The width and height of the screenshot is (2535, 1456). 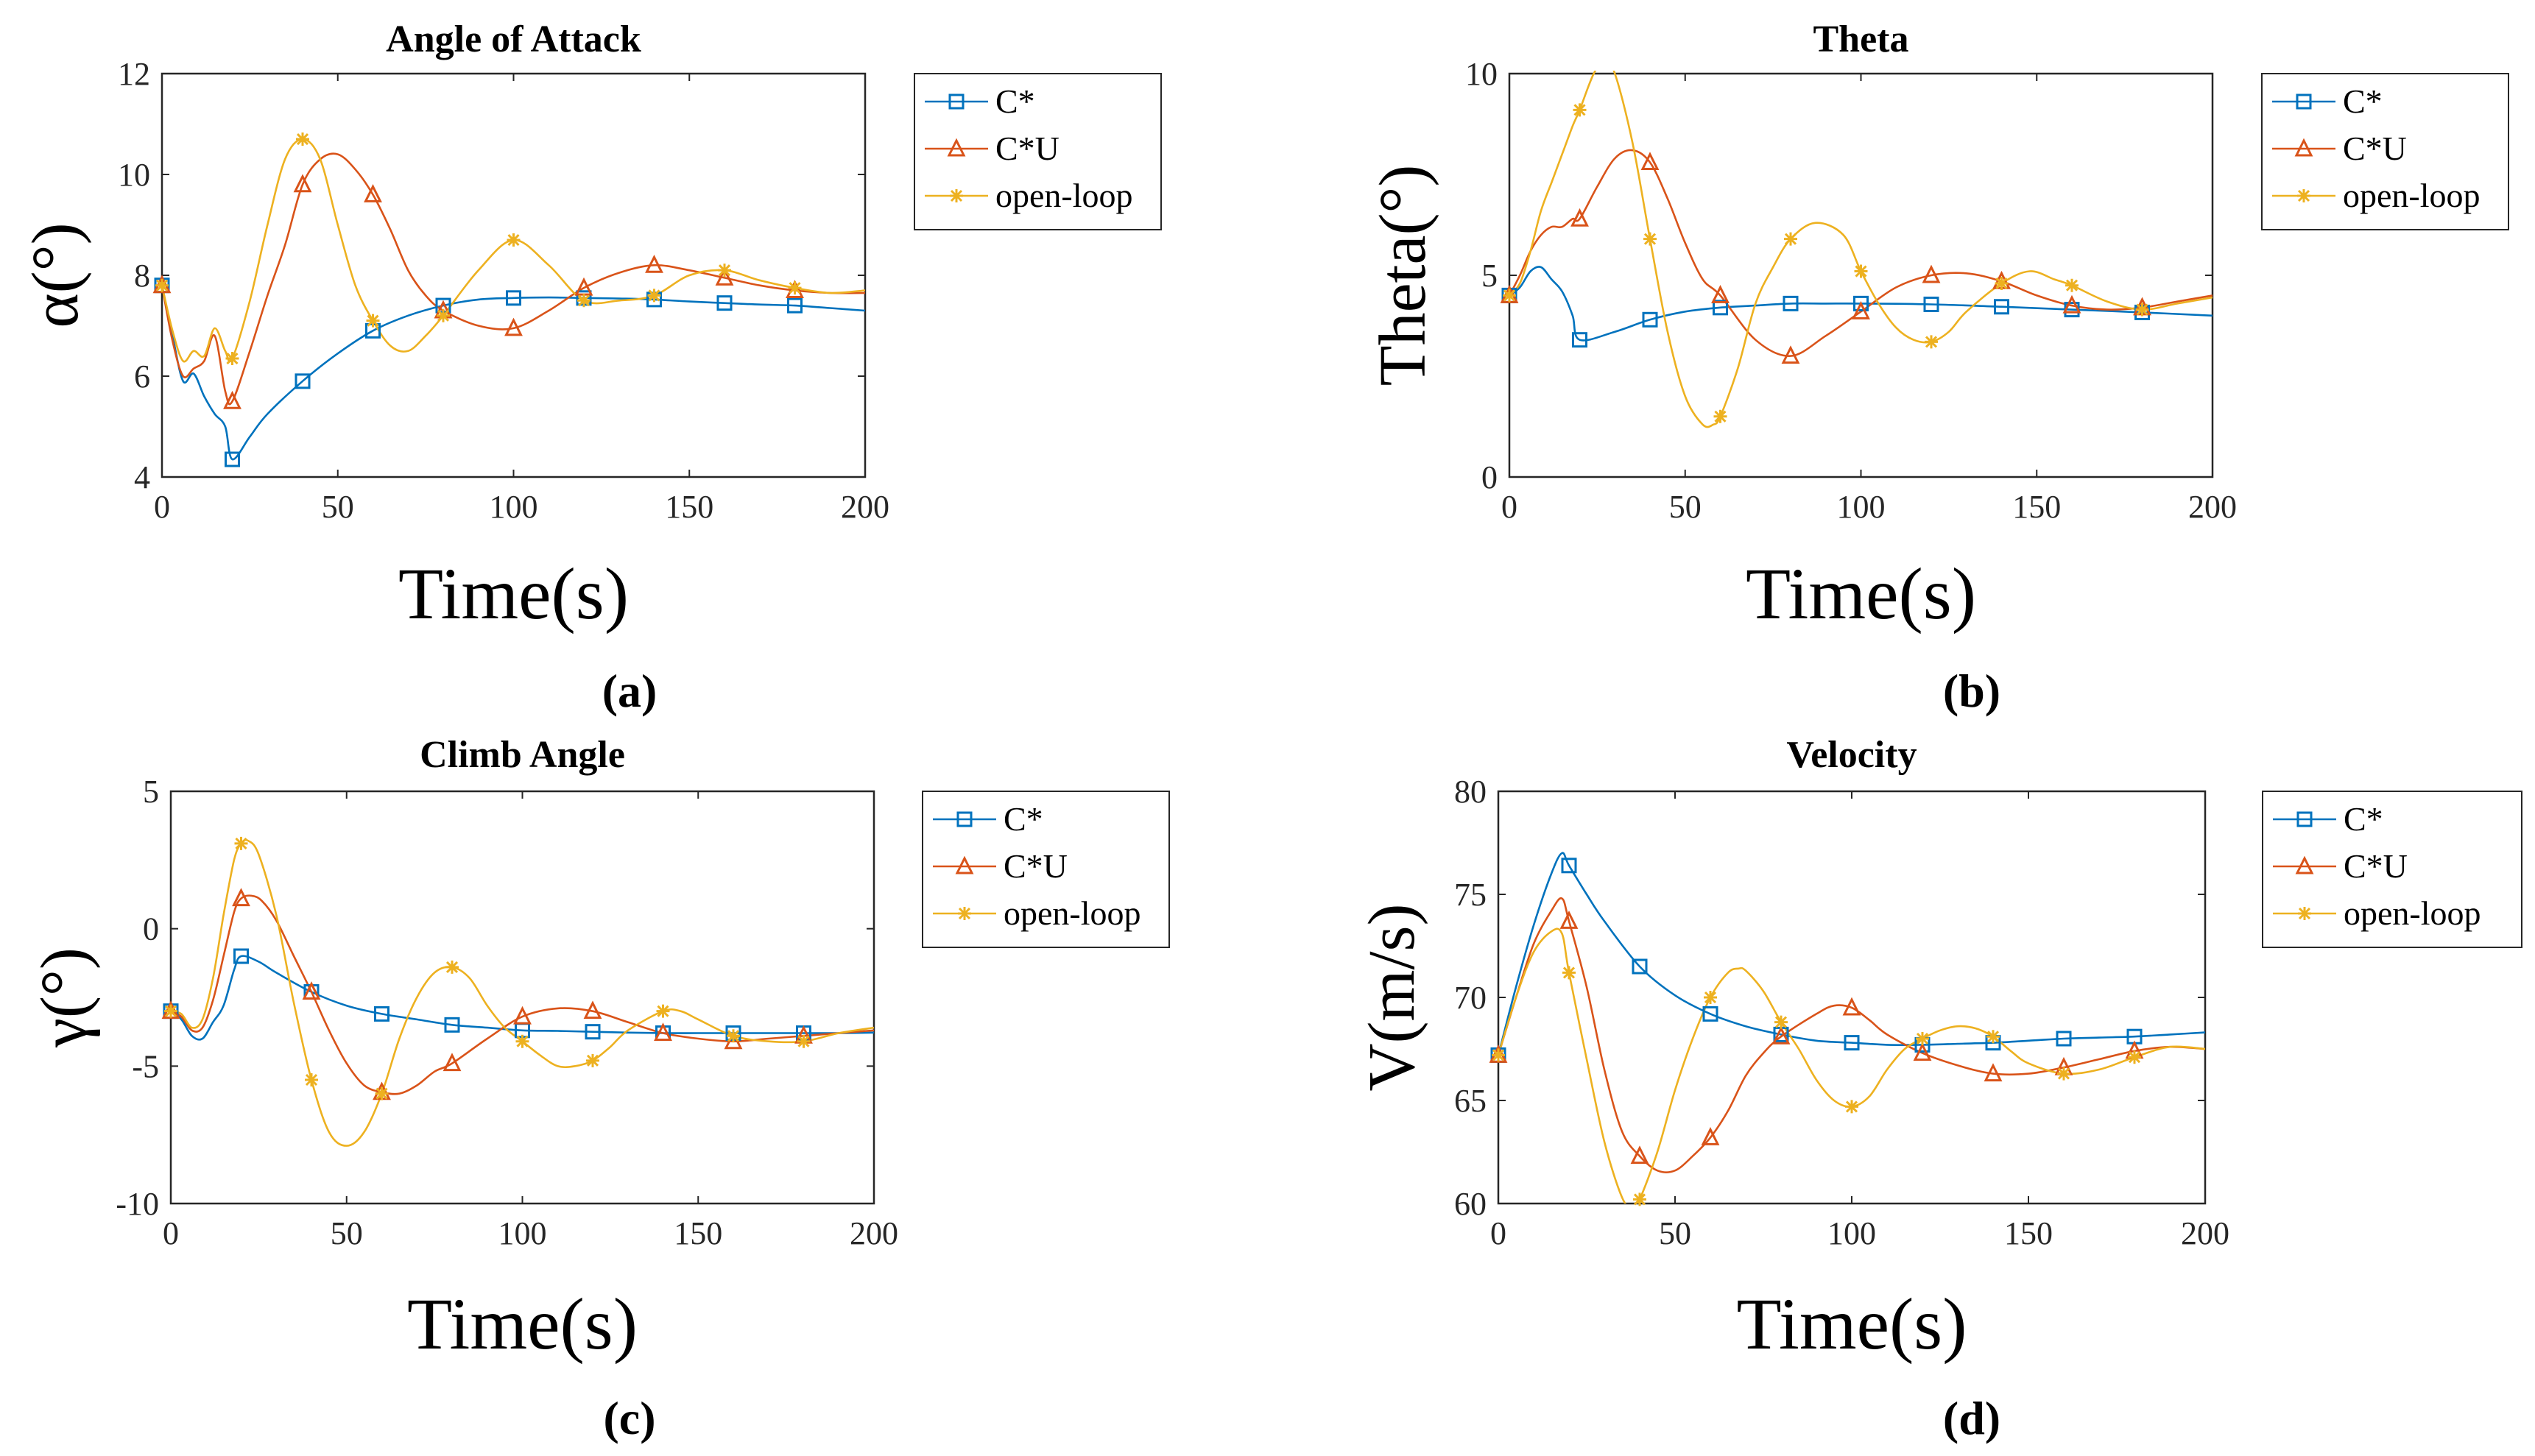 What do you see at coordinates (1861, 253) in the screenshot?
I see `series-line-triangle` at bounding box center [1861, 253].